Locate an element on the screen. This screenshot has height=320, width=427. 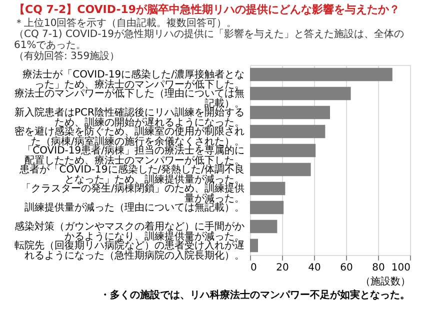
x-tick-label: 100 is located at coordinates (400, 268).